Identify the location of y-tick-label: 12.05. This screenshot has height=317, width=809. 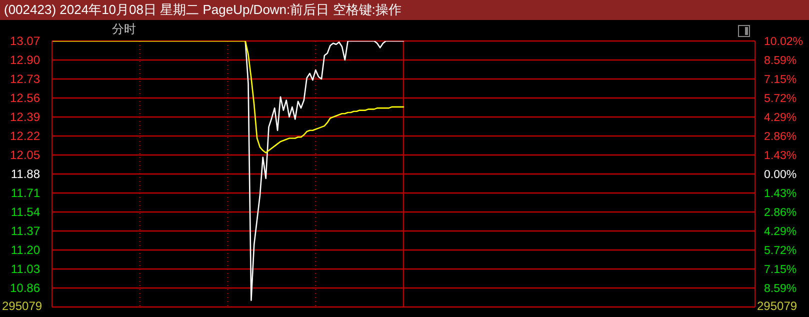
(25, 155).